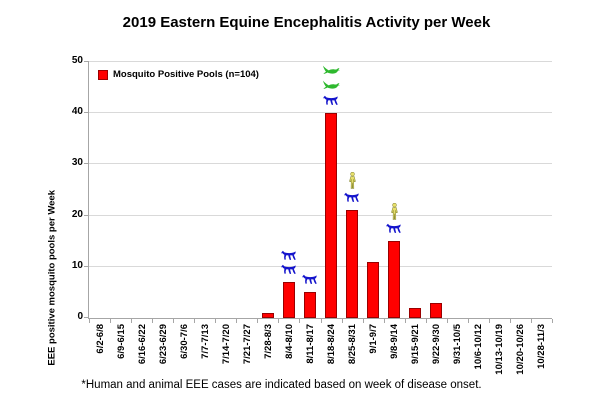 The height and width of the screenshot is (400, 613). I want to click on x-tick-label: 8/4-8/10, so click(289, 341).